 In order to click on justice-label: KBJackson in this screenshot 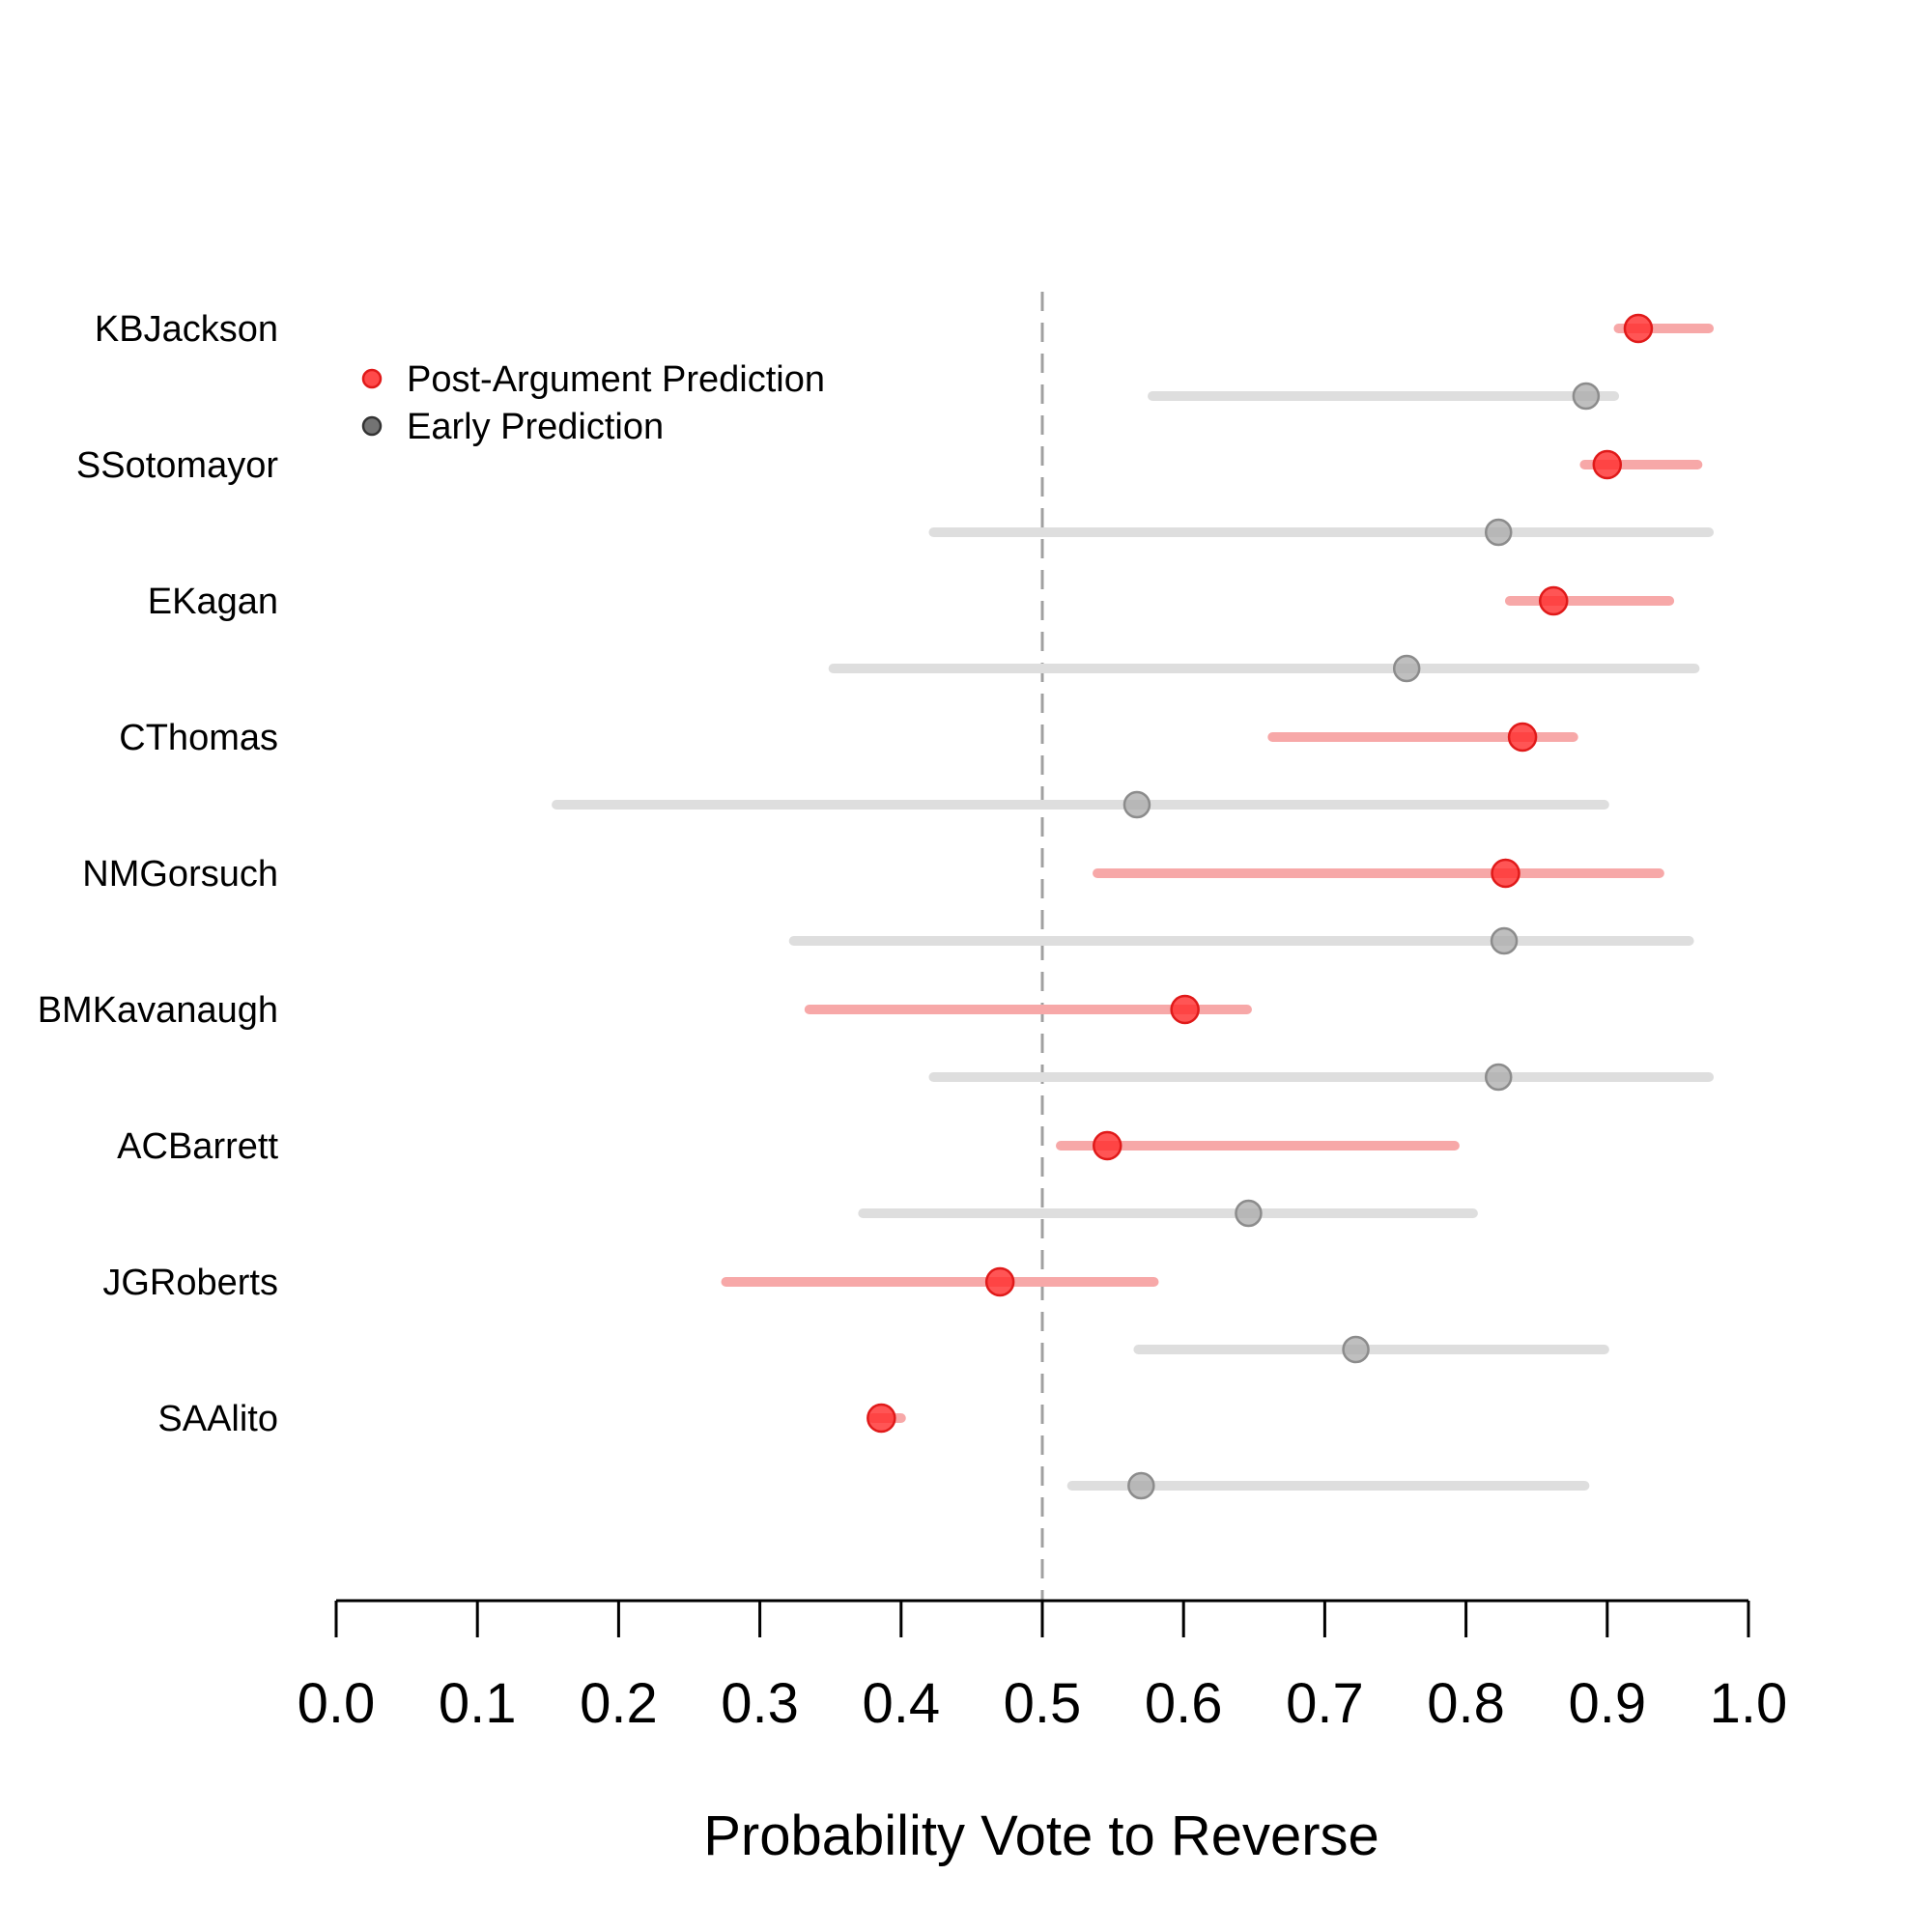, I will do `click(186, 329)`.